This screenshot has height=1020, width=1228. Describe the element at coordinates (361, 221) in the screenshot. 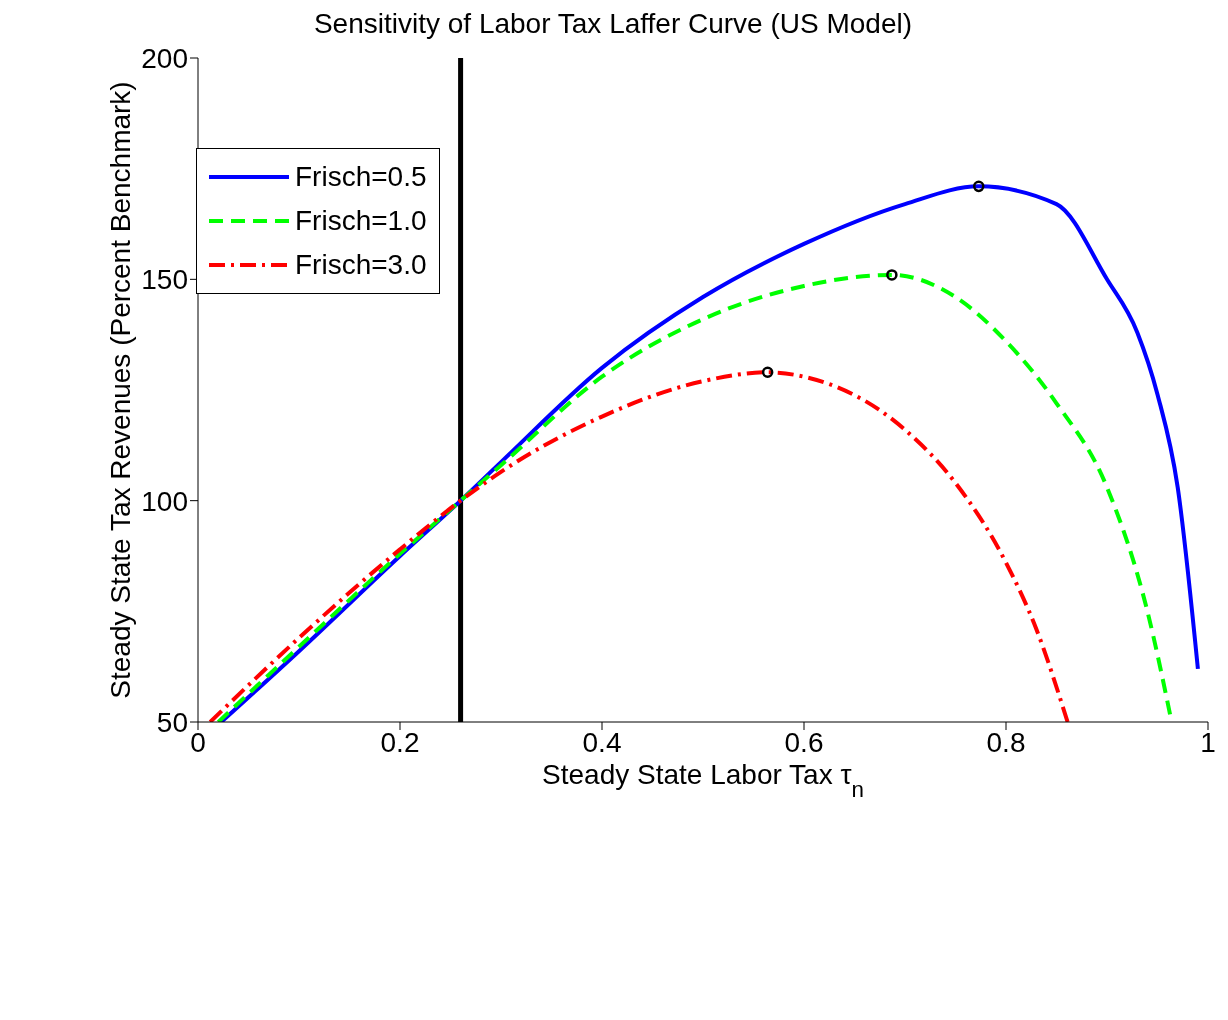

I see `legend-label: Frisch=1.0` at that location.